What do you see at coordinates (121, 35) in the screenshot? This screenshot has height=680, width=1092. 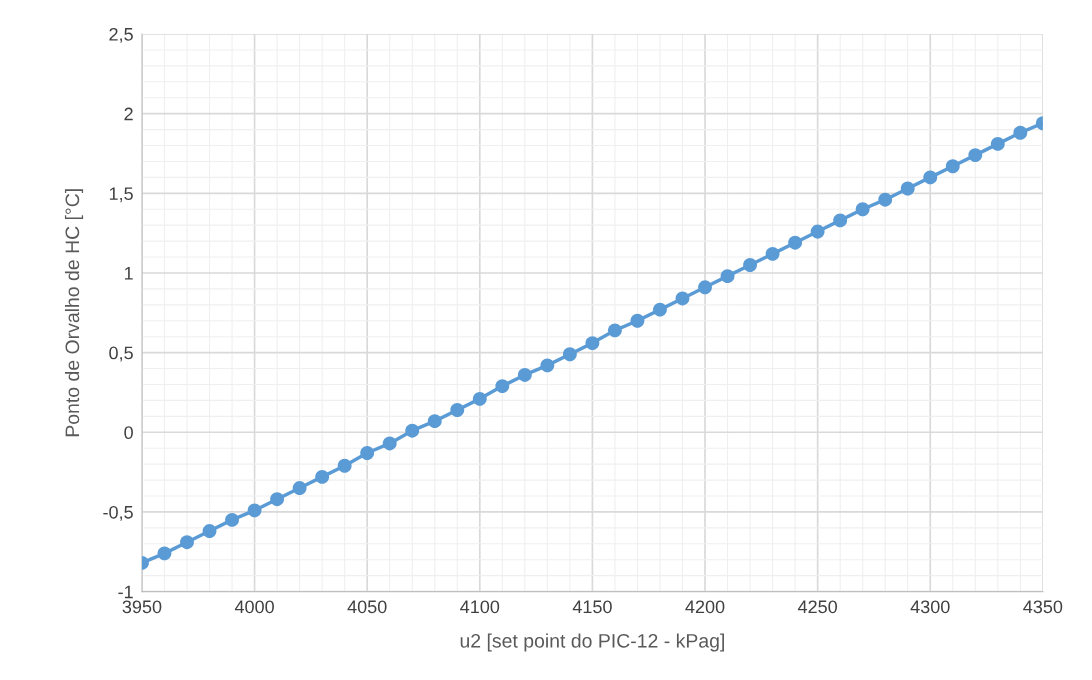 I see `y-tick-label: 2,5` at bounding box center [121, 35].